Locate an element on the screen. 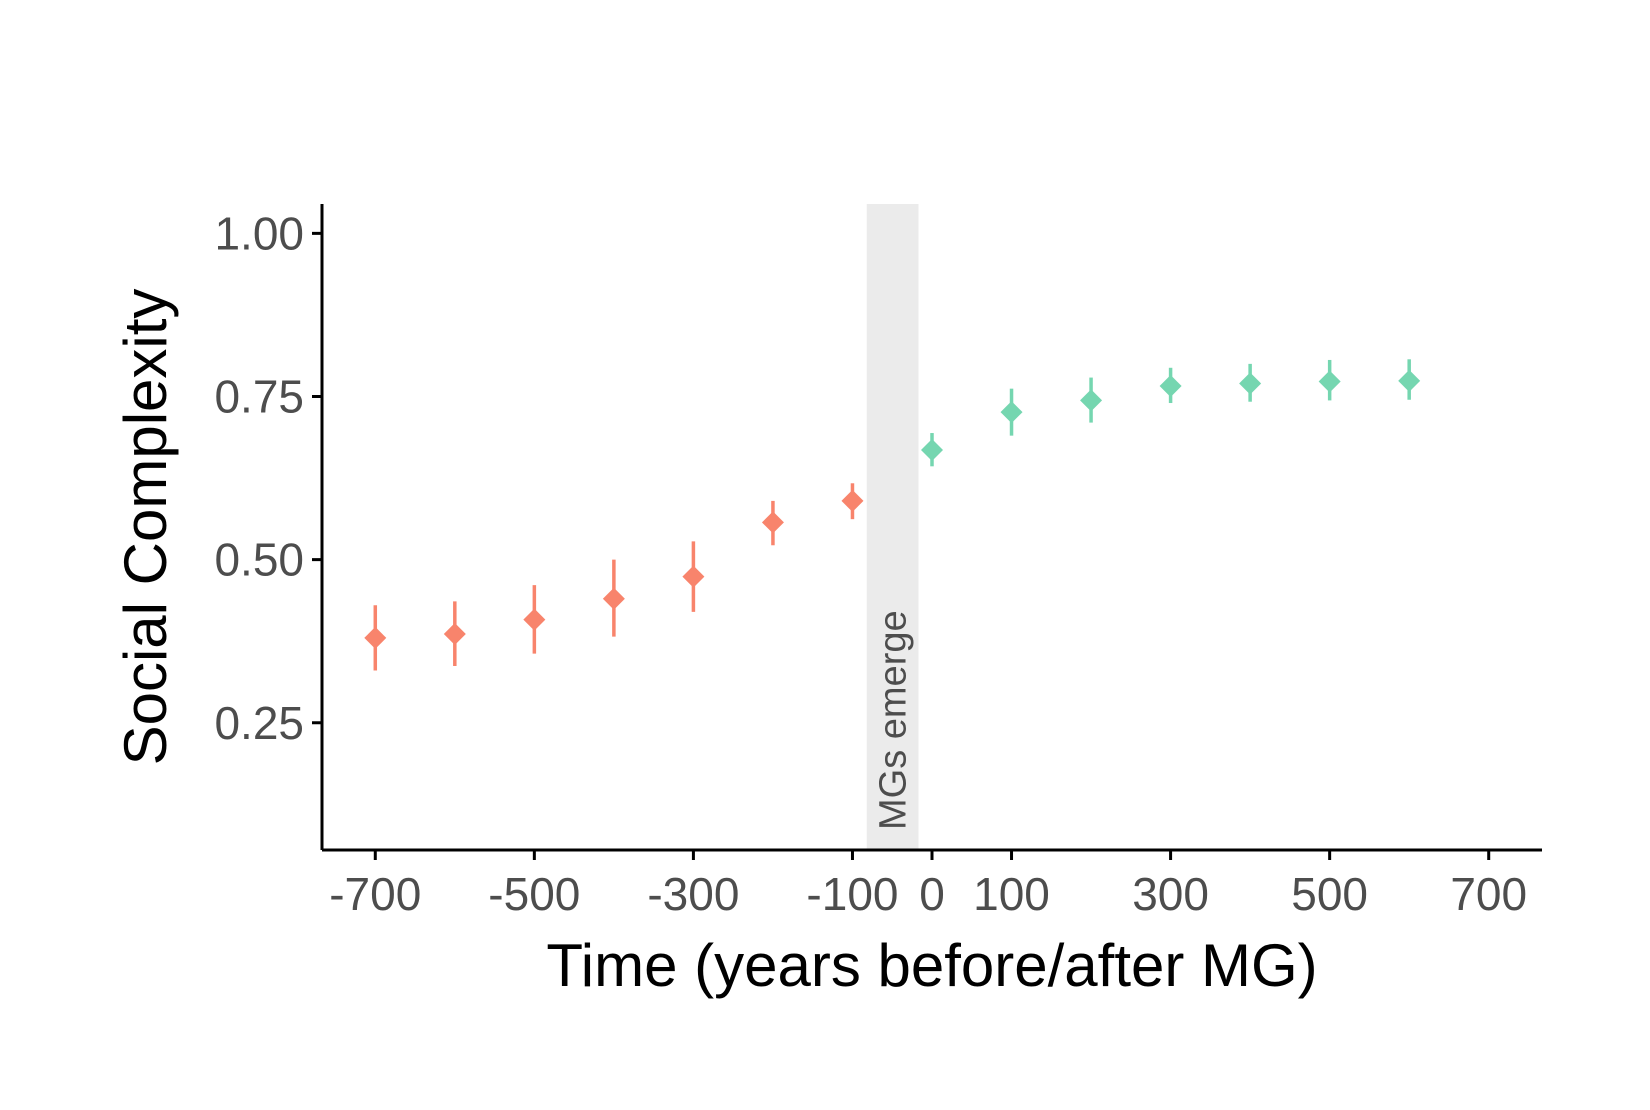 This screenshot has height=1110, width=1650. x-ticks: -700 -500 -300 -100 0 100 300 500 700 is located at coordinates (928, 885).